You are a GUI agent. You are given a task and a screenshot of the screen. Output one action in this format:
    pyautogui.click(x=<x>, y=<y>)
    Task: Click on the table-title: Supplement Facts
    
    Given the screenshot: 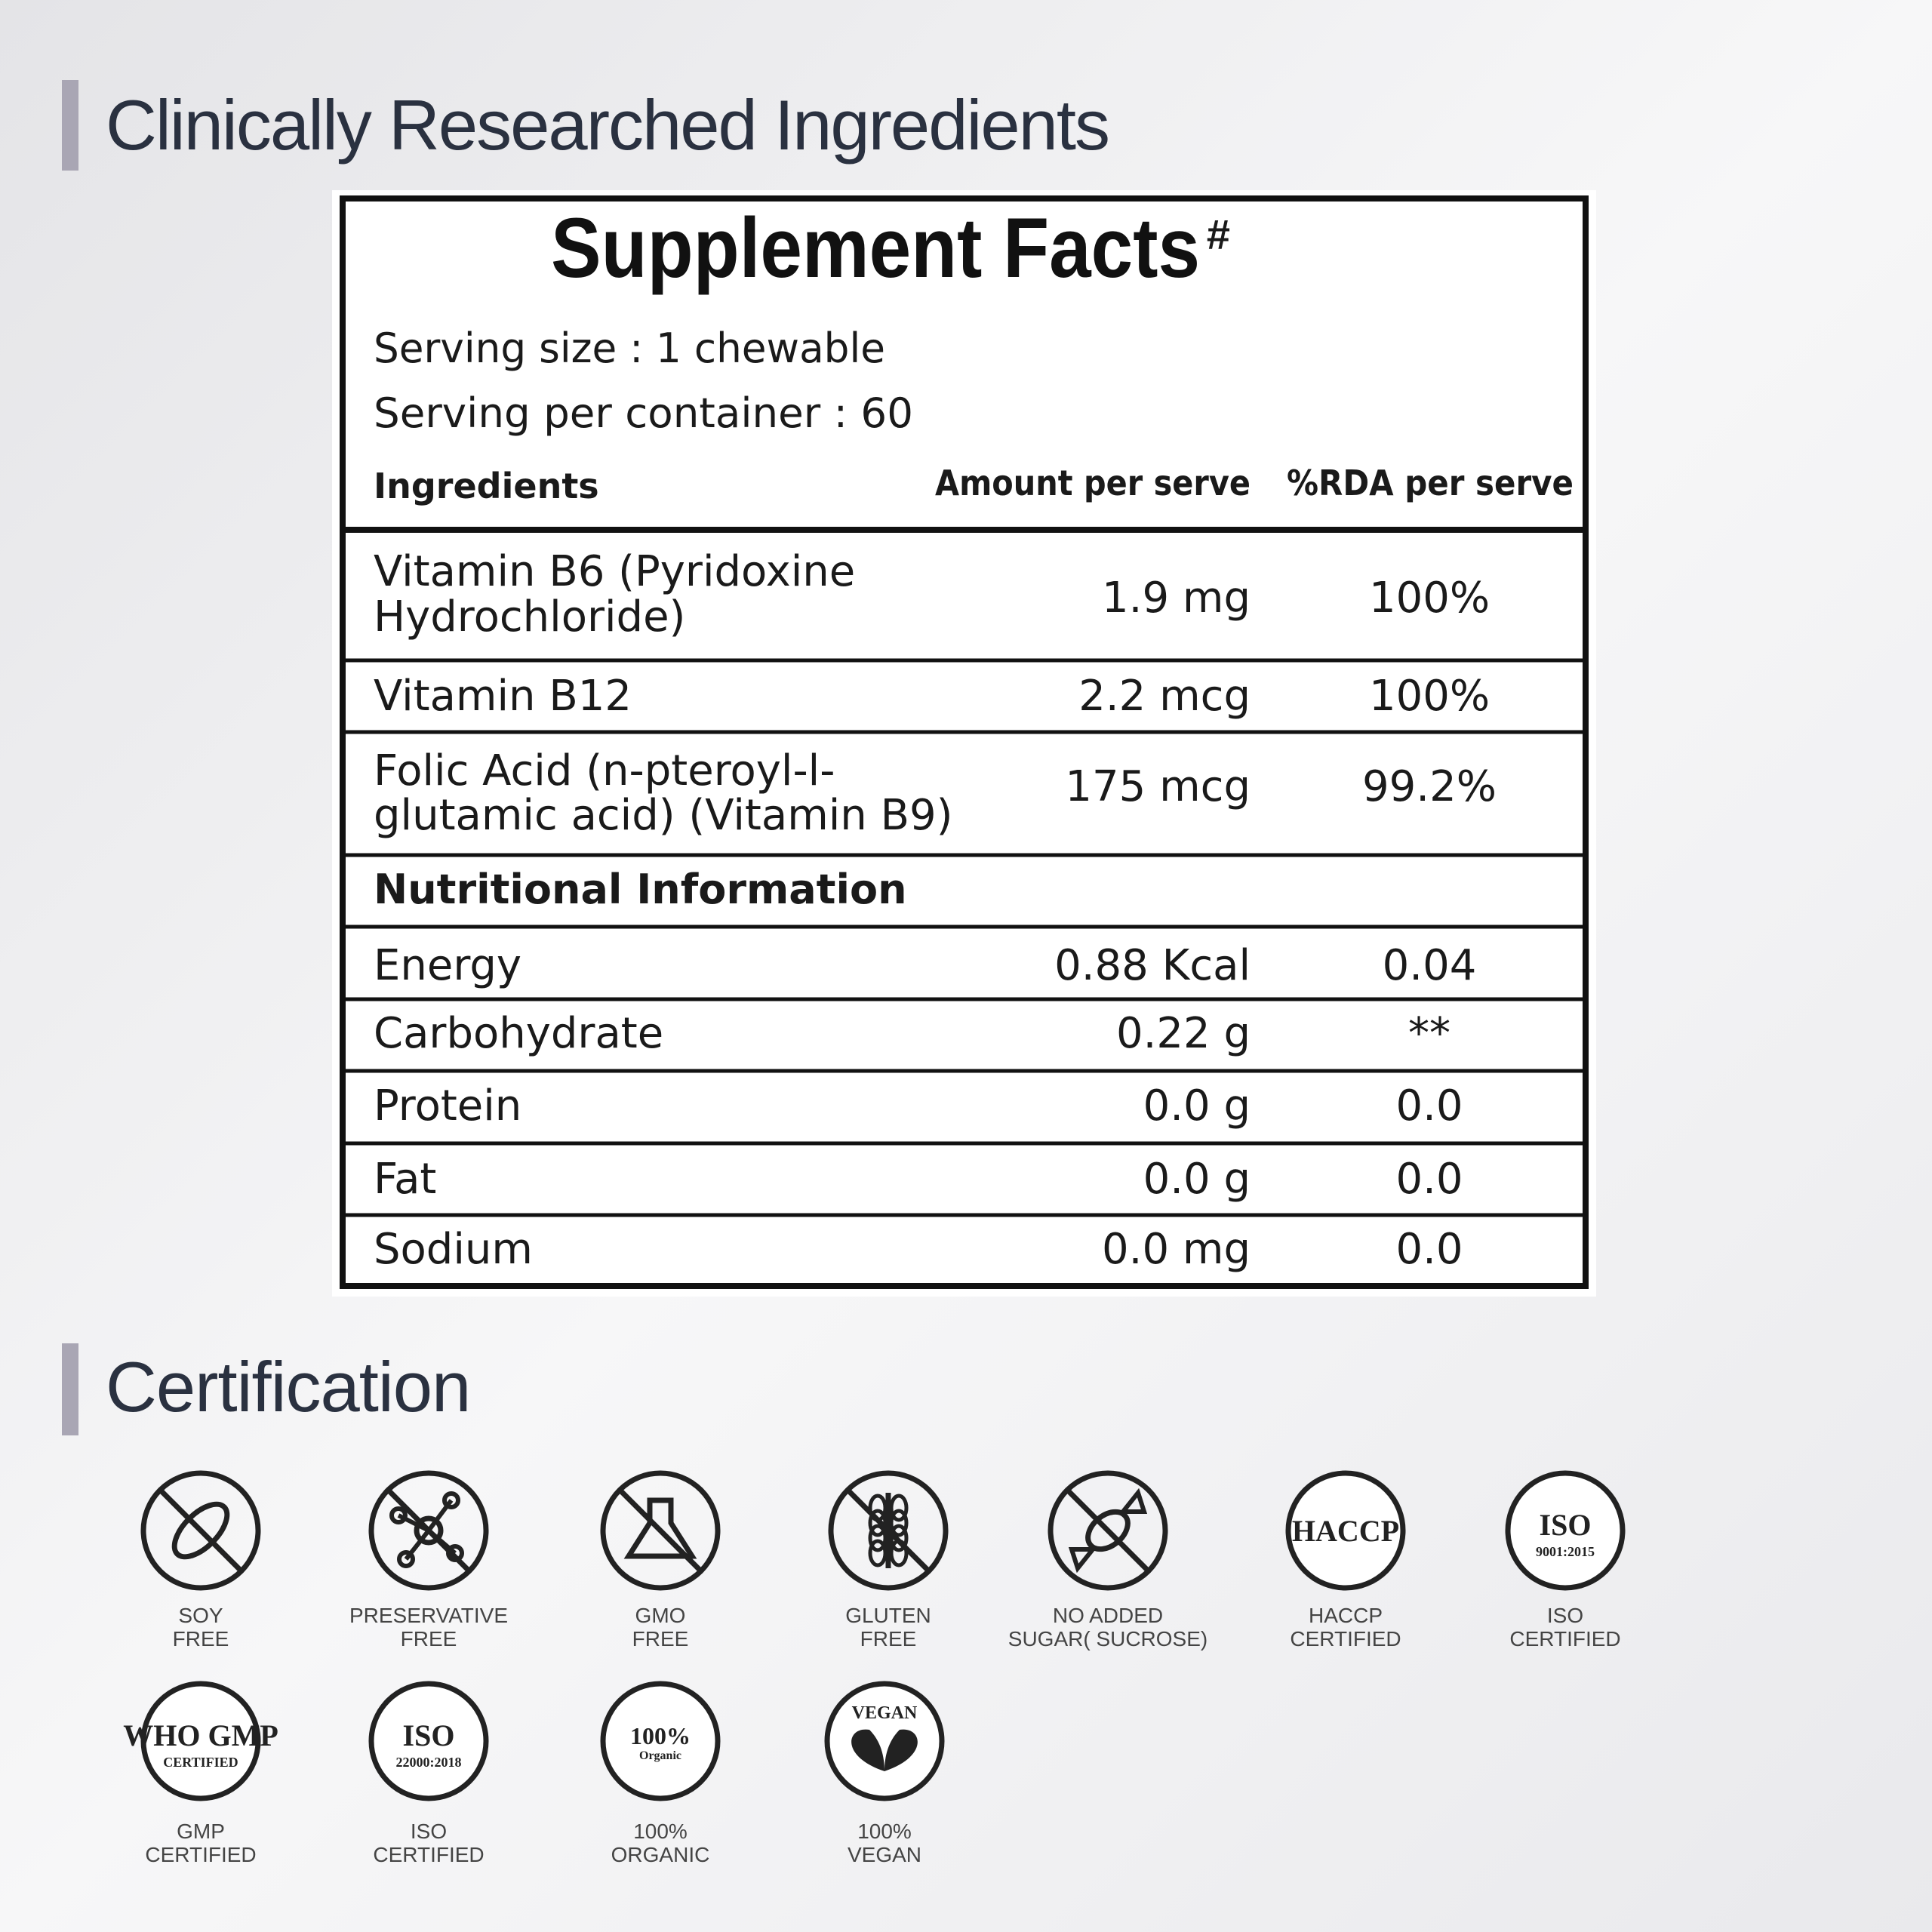 What is the action you would take?
    pyautogui.click(x=875, y=248)
    